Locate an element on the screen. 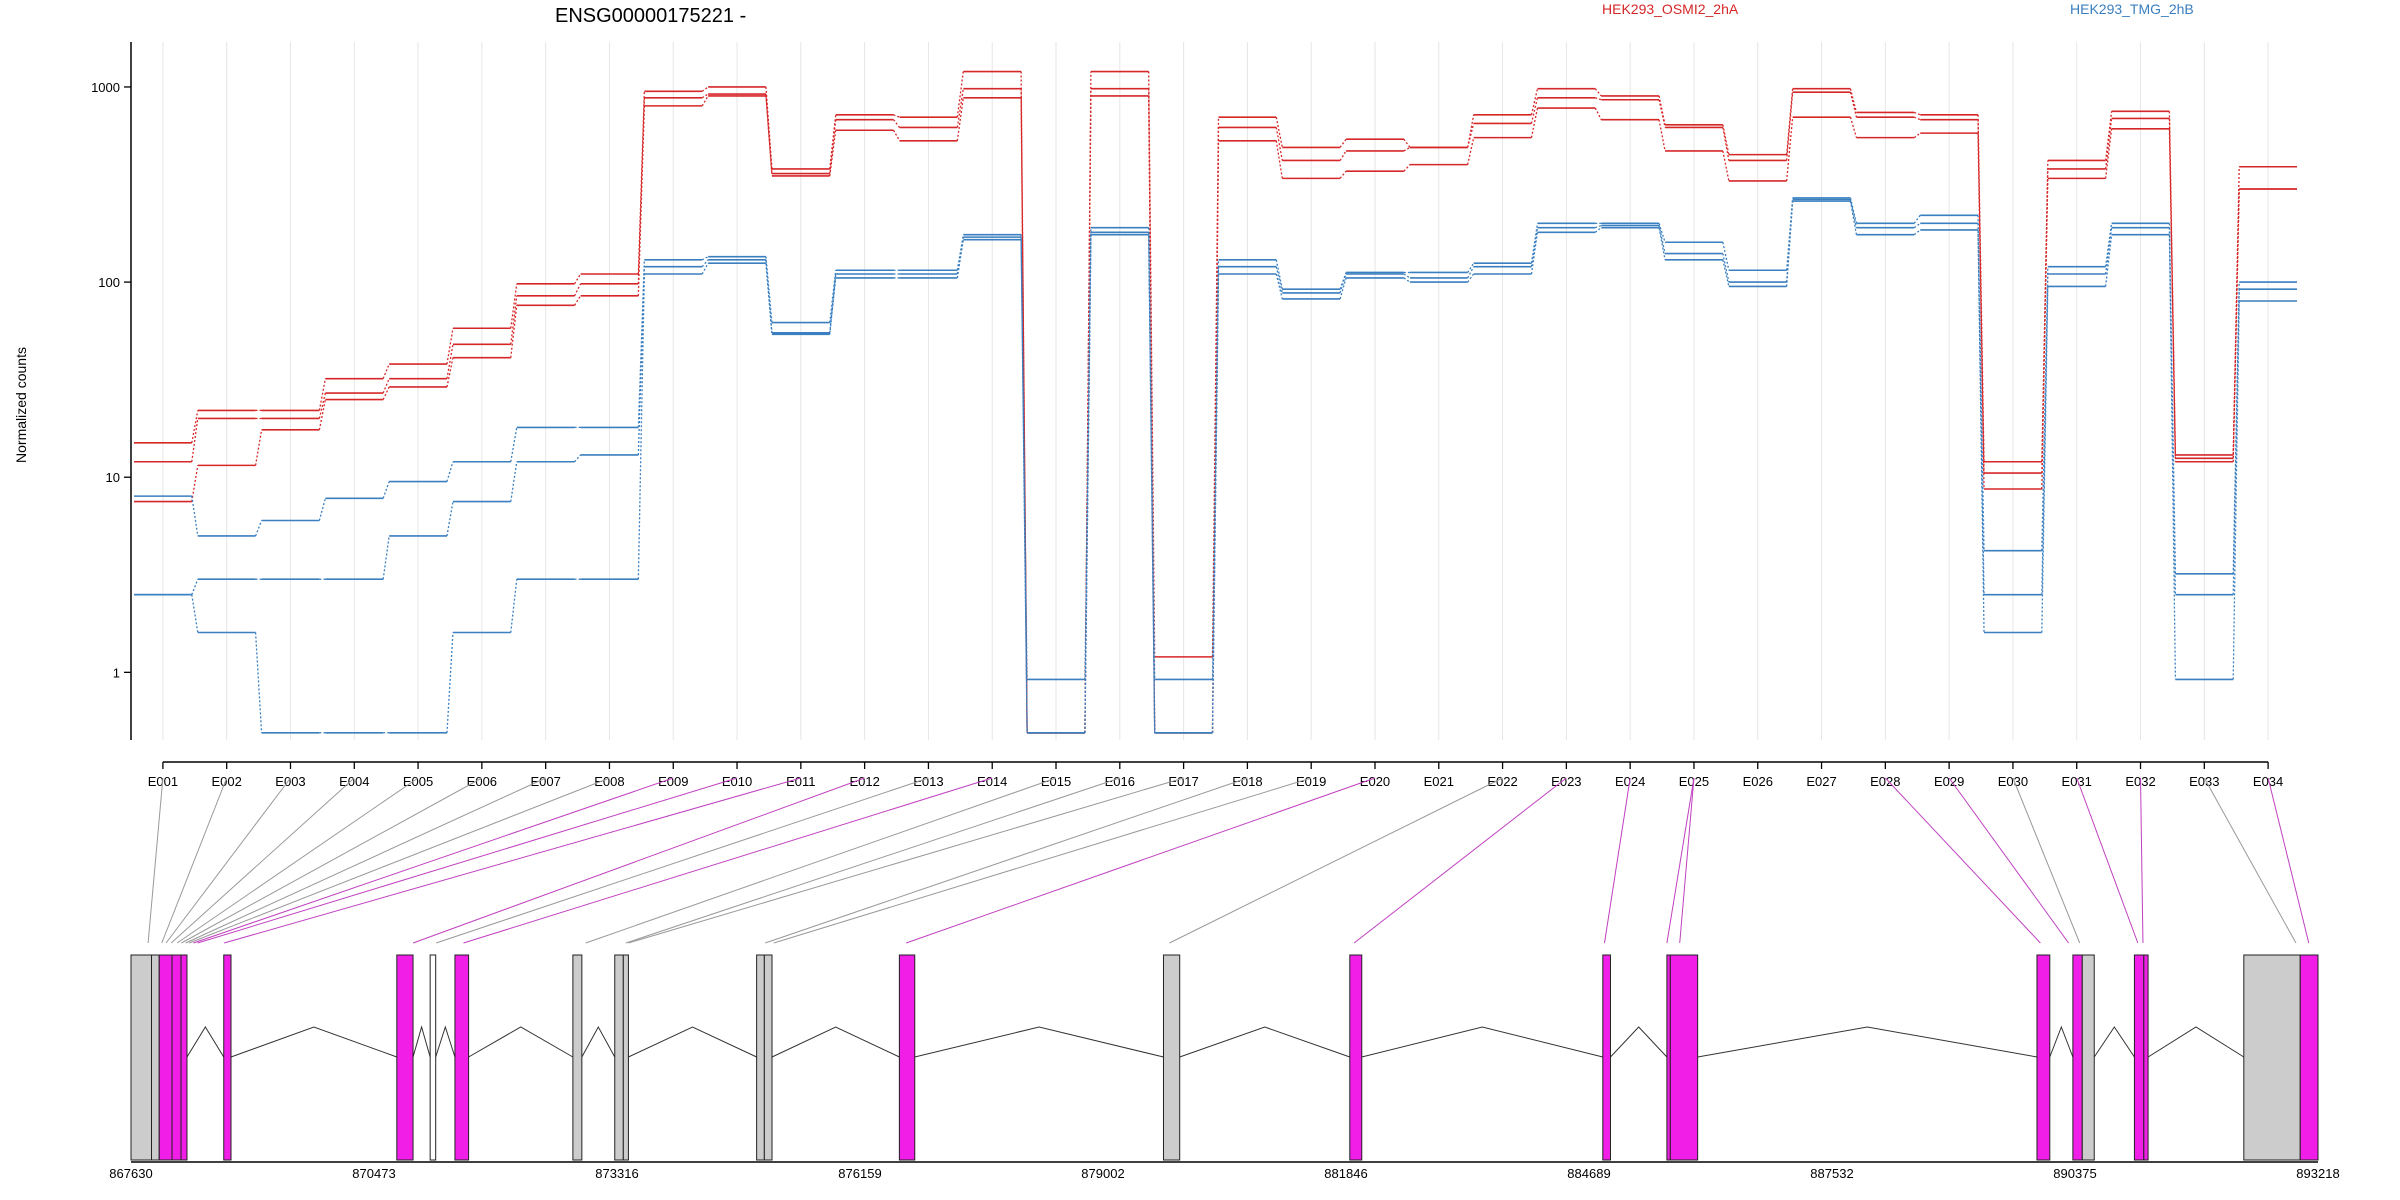 This screenshot has height=1200, width=2400. coord-tick-label: 879002 is located at coordinates (1102, 1173).